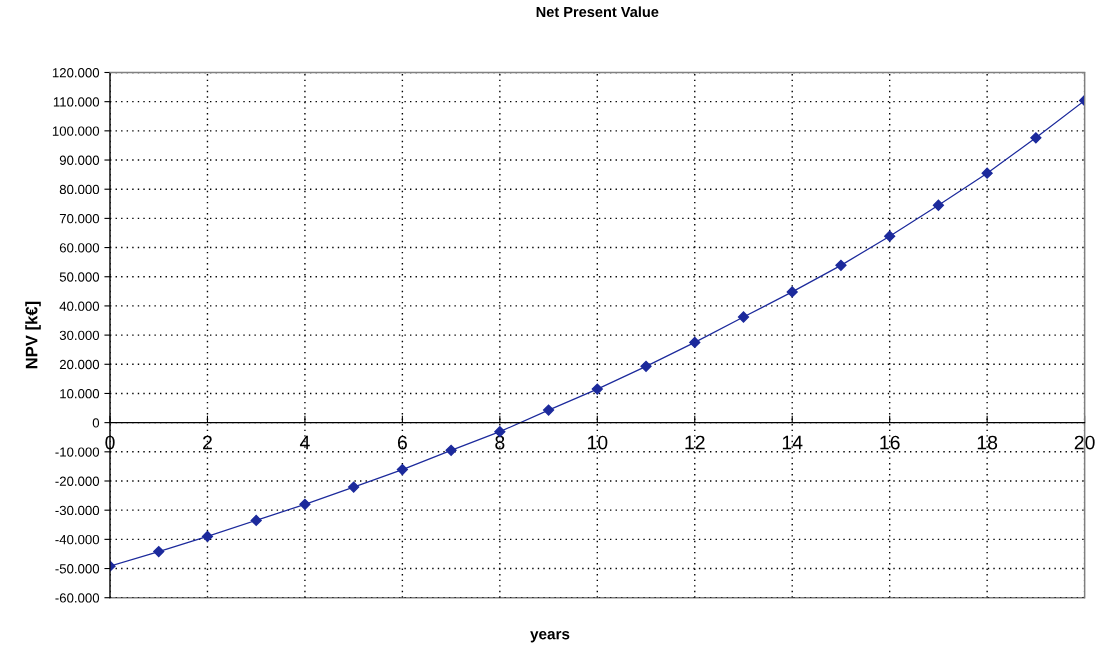 The image size is (1100, 659). I want to click on y-tick-label: 30.000, so click(79, 335).